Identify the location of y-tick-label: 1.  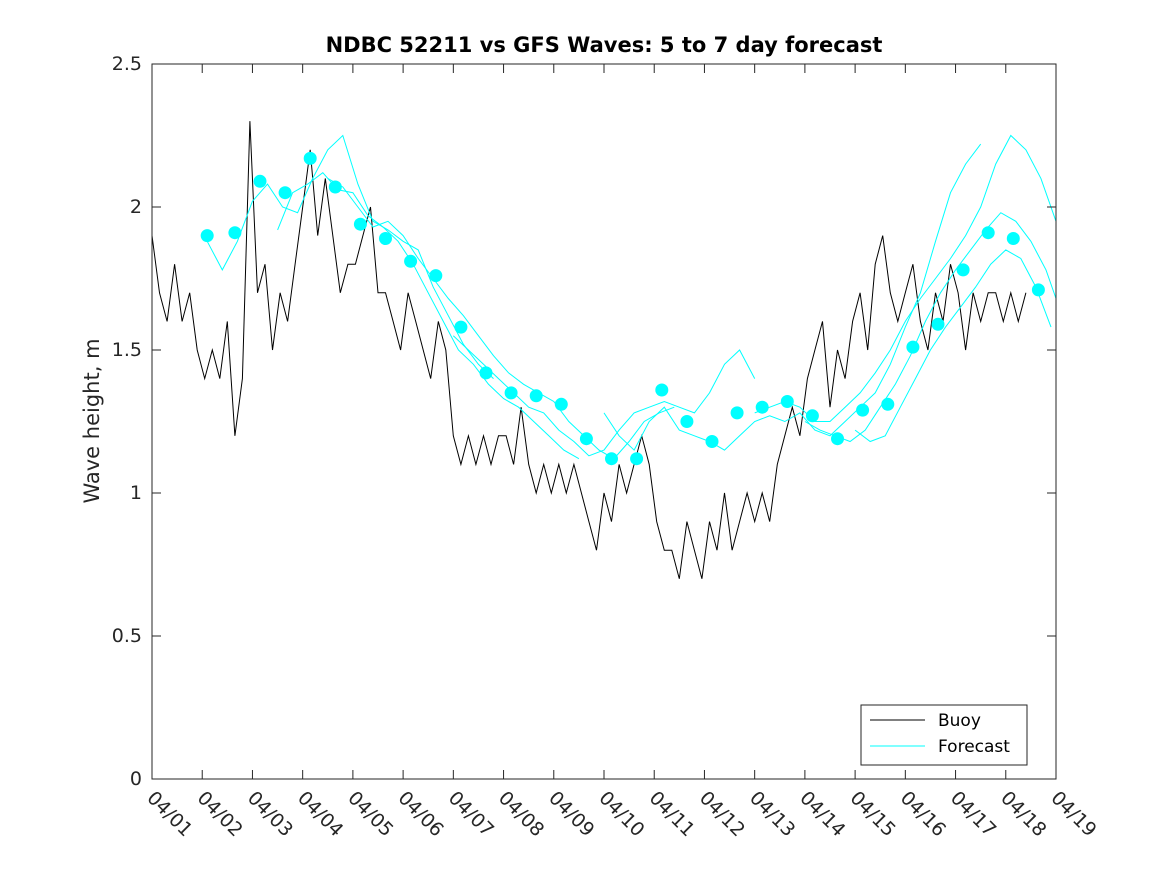
(136, 493).